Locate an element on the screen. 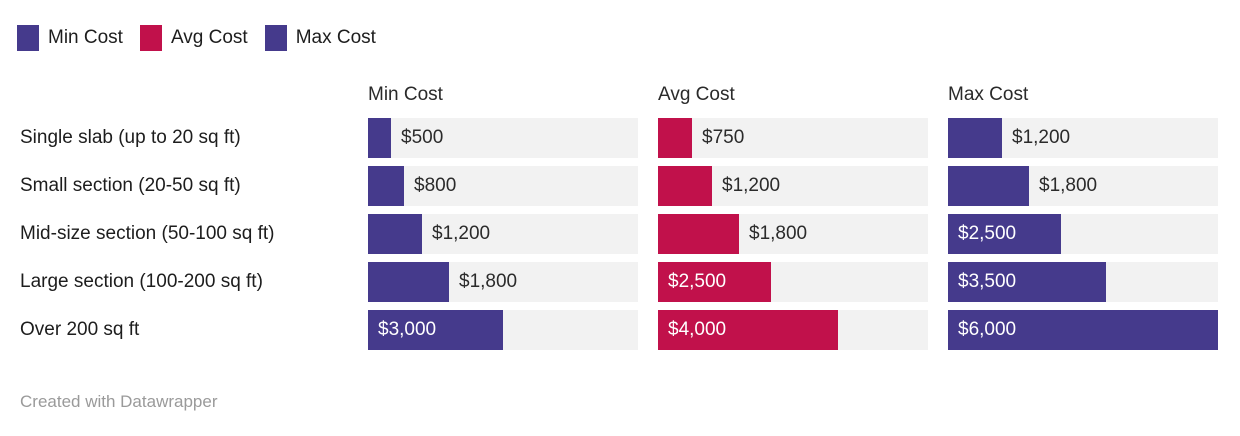 Image resolution: width=1240 pixels, height=436 pixels. legend: Min Cost Avg Cost Max Cost is located at coordinates (205, 38).